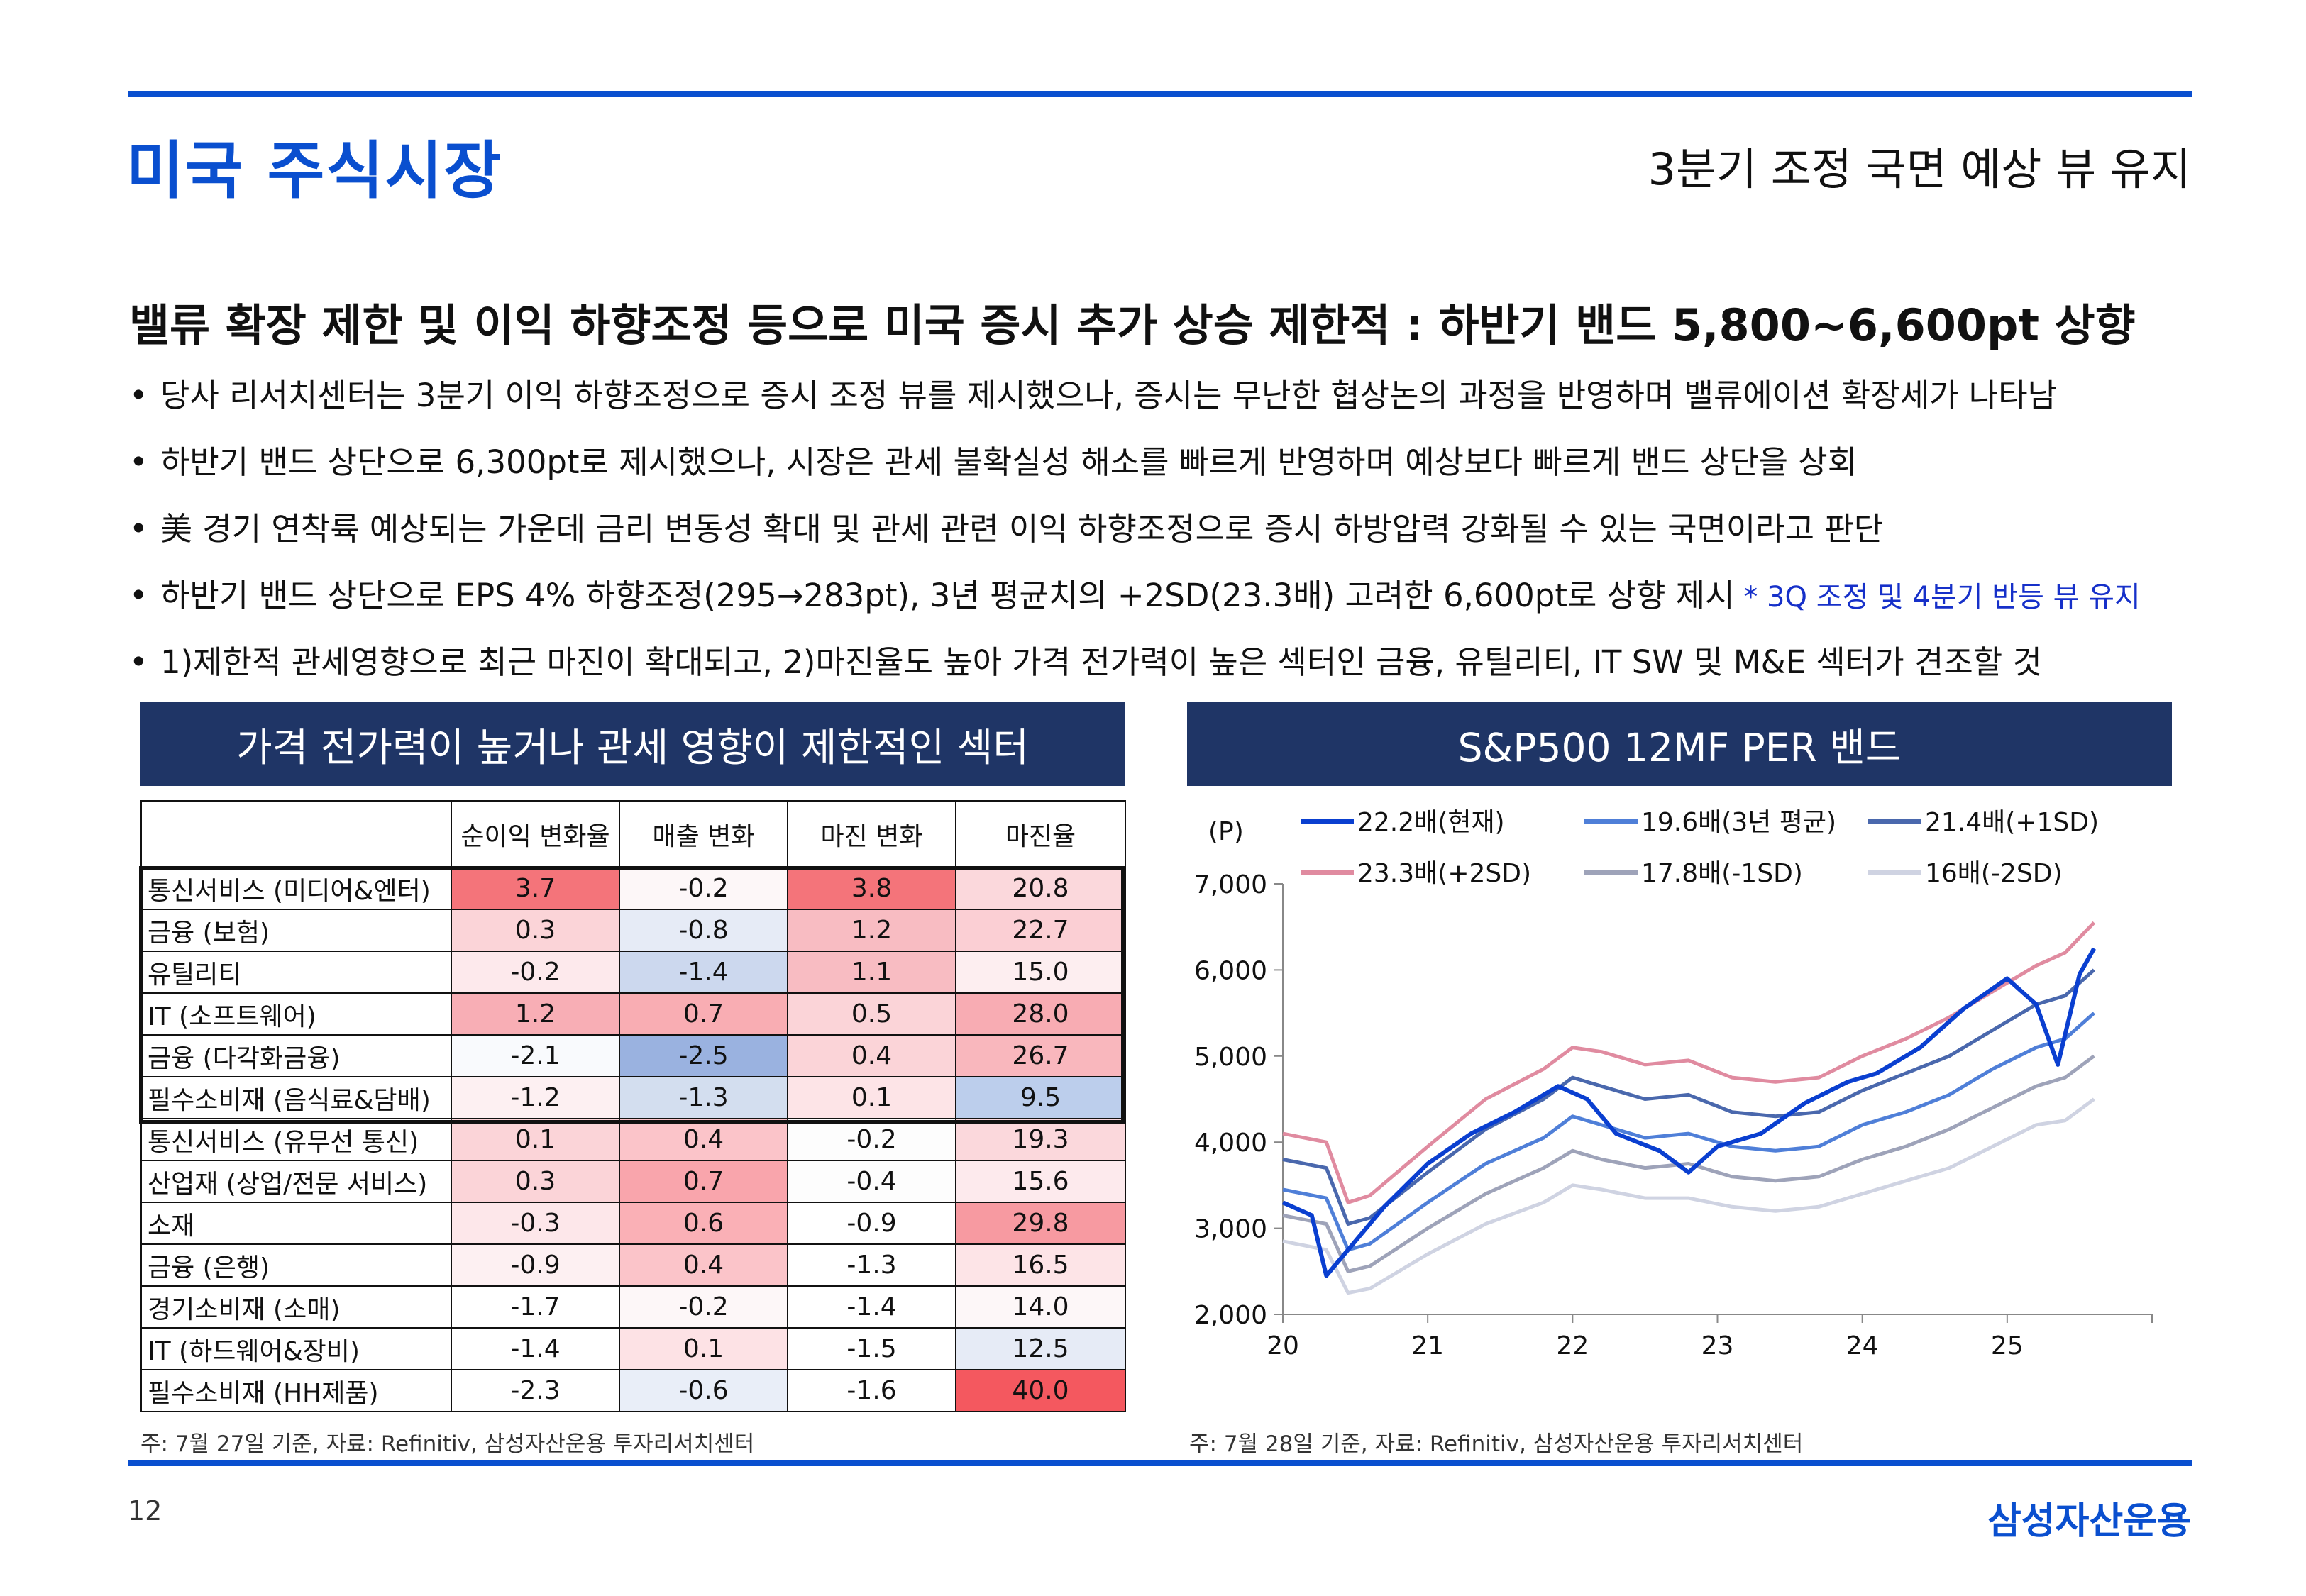  What do you see at coordinates (1920, 169) in the screenshot?
I see `page-subtitle: 3분기 조정 국면 예상 뷰 유지` at bounding box center [1920, 169].